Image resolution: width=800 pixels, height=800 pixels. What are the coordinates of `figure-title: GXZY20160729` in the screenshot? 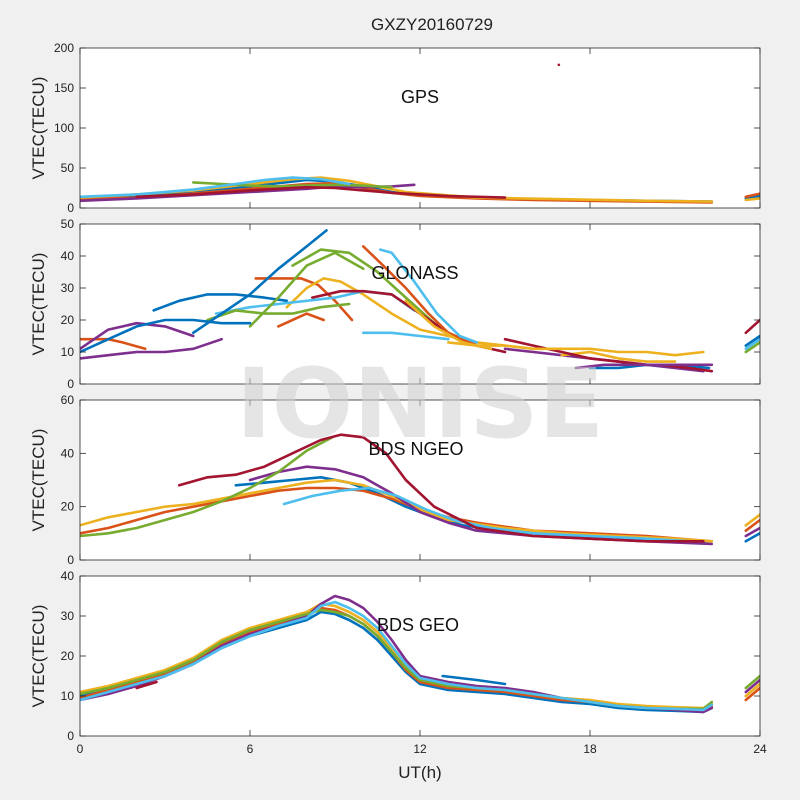 It's located at (432, 24).